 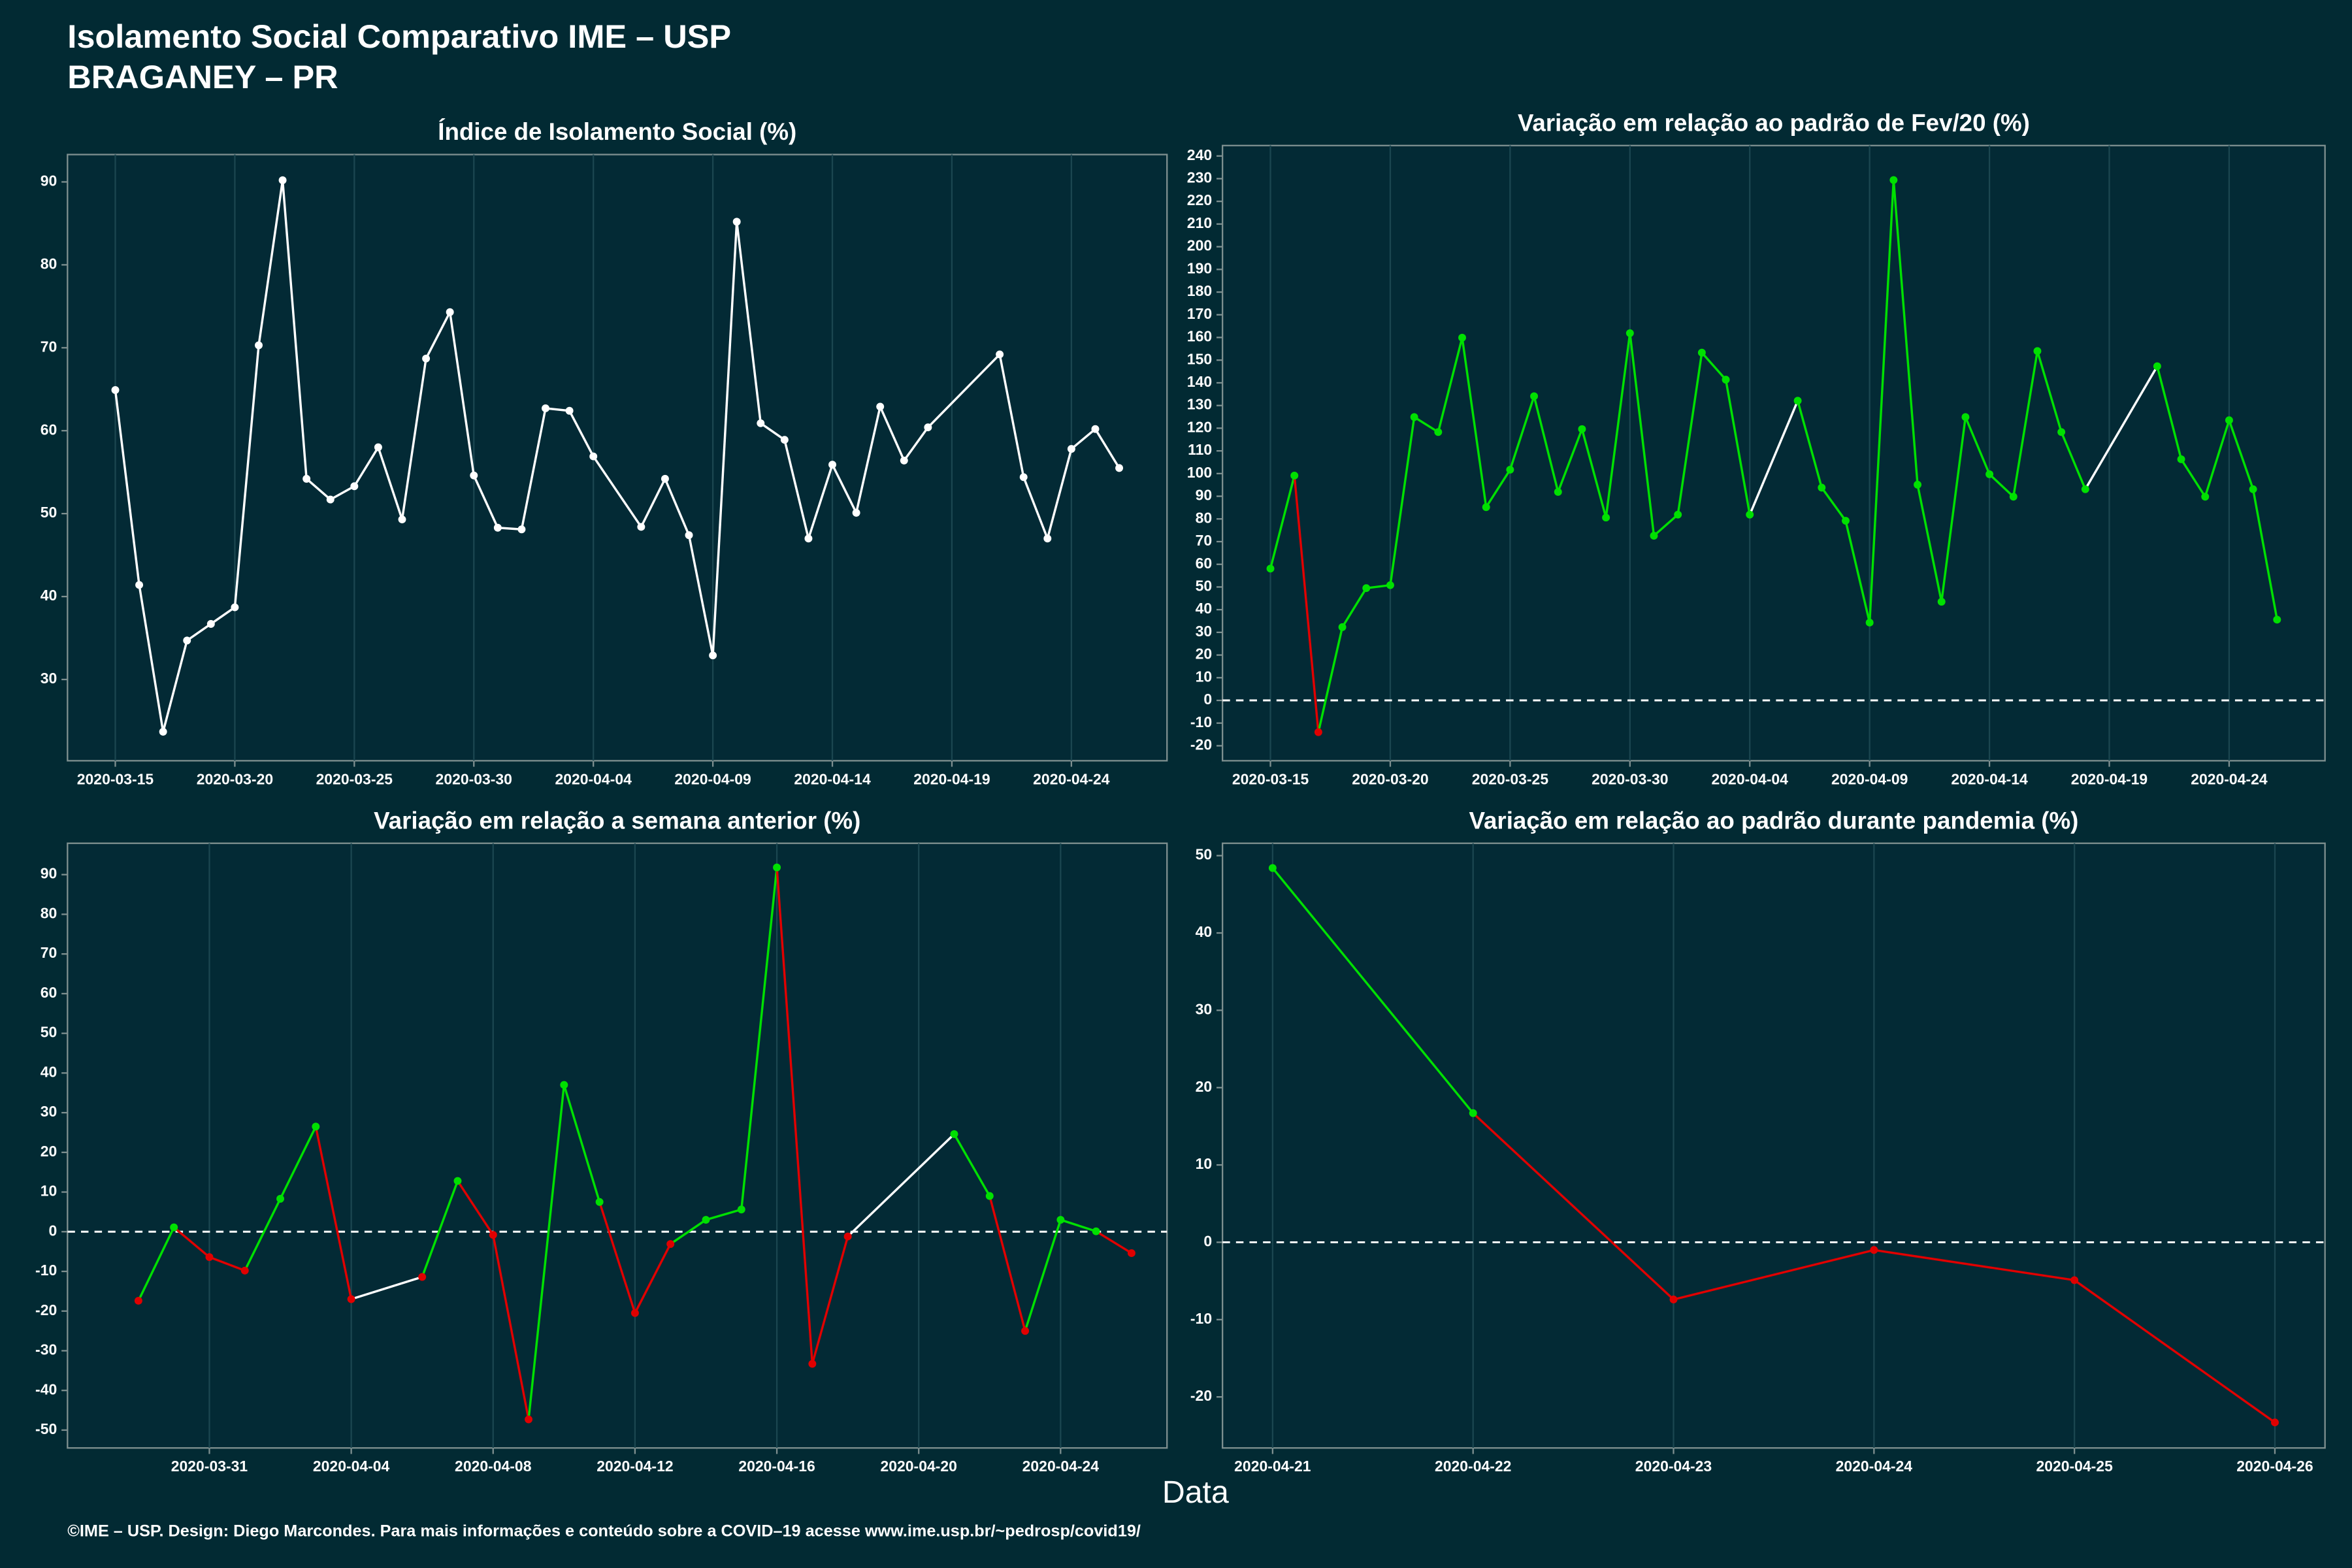 I want to click on x-tick-label: 2020-04-12, so click(x=634, y=1466).